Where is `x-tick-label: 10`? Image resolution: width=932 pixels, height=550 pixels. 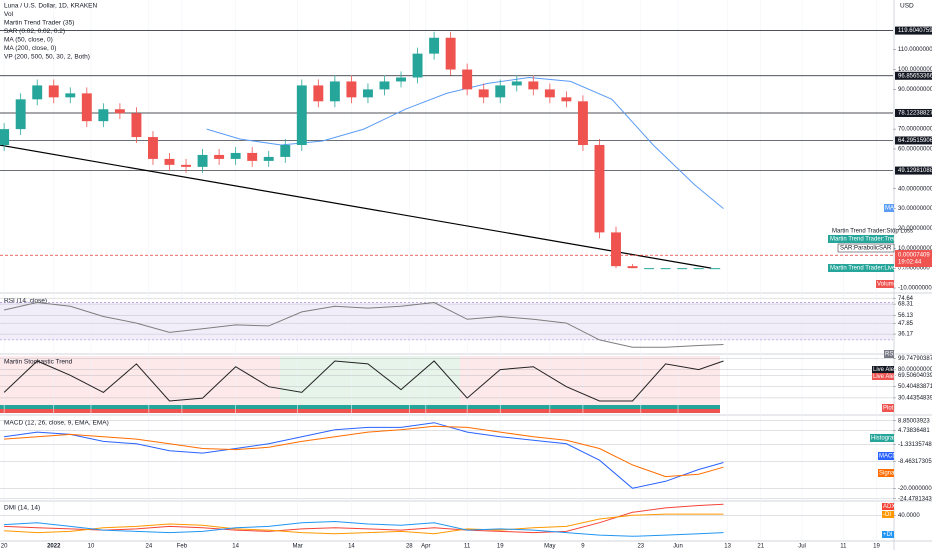 x-tick-label: 10 is located at coordinates (91, 547).